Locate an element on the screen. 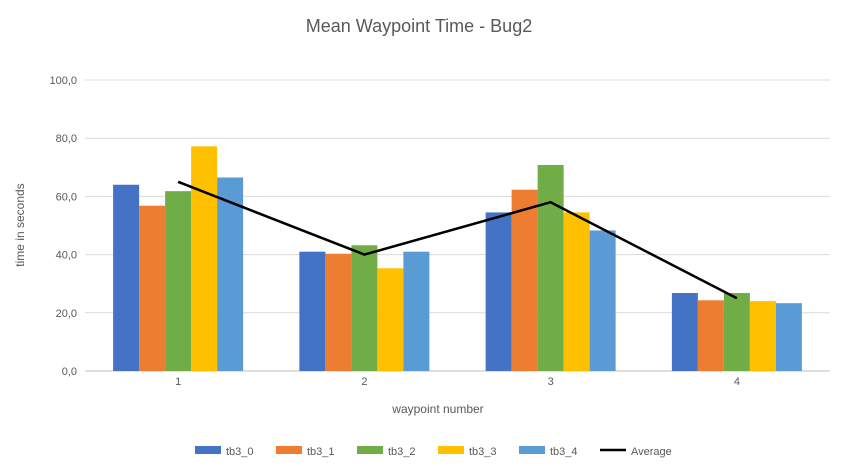 This screenshot has width=847, height=466. legend-item-Average: Average is located at coordinates (636, 452).